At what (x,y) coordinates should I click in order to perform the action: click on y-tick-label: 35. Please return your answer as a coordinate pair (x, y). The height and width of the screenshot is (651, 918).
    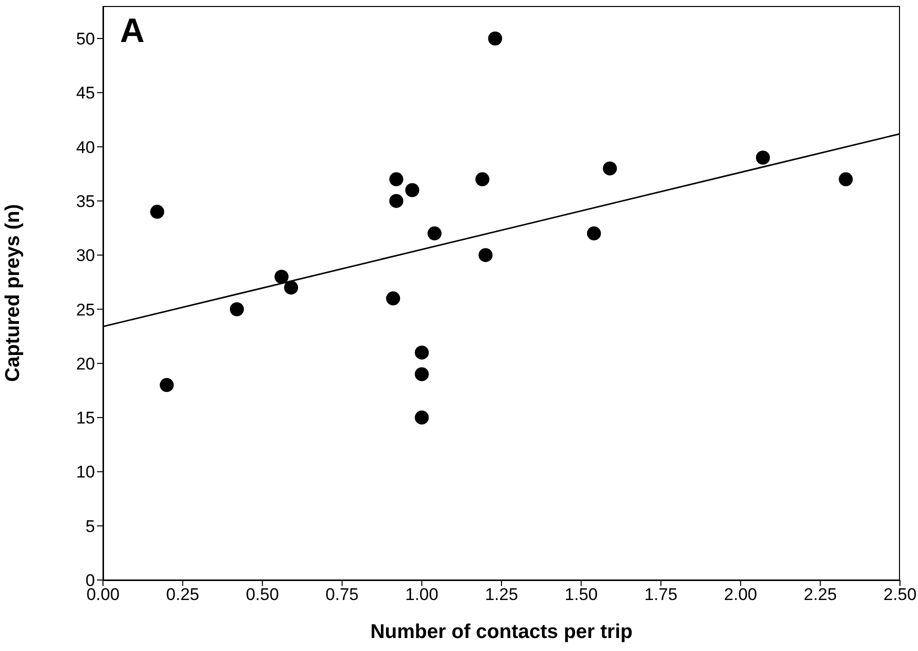
    Looking at the image, I should click on (85, 201).